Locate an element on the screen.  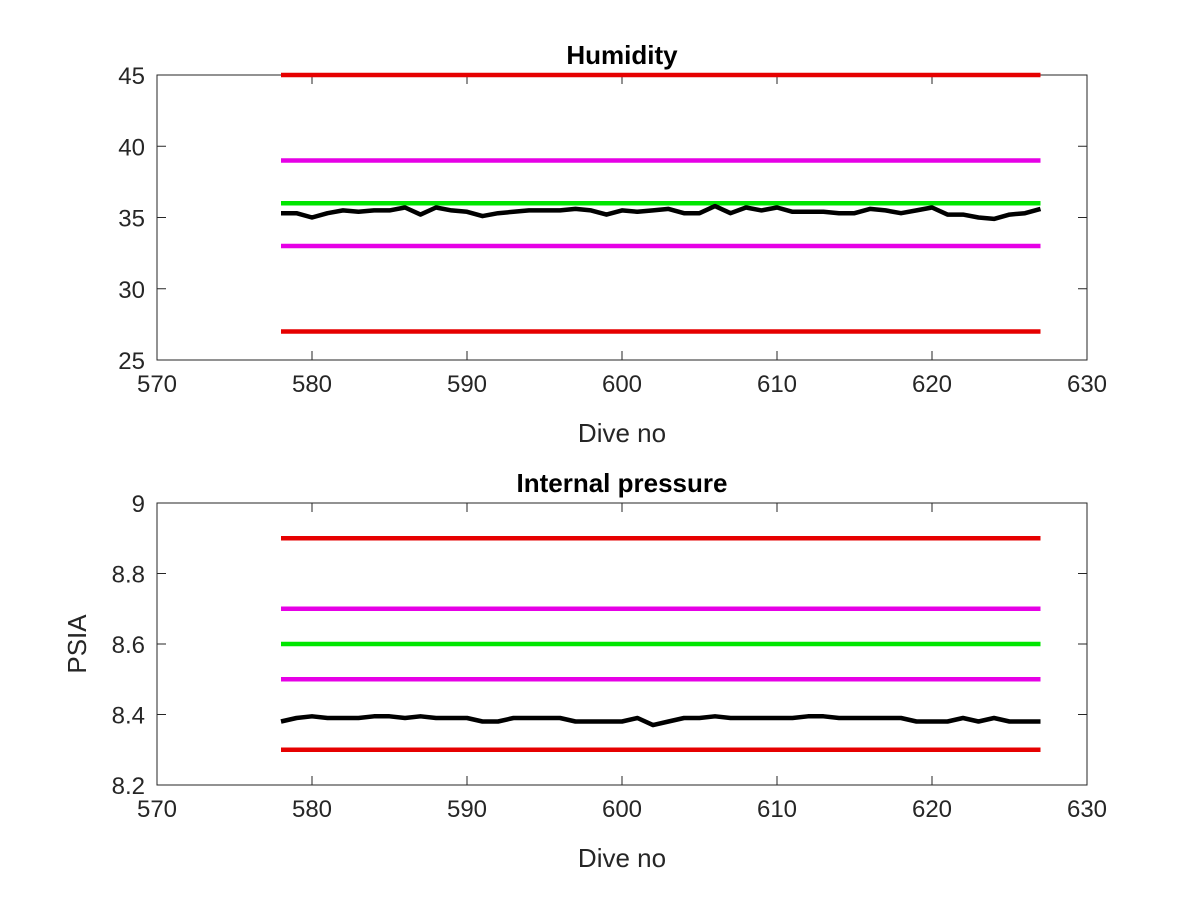
y-tick-label: 8.4 is located at coordinates (128, 716).